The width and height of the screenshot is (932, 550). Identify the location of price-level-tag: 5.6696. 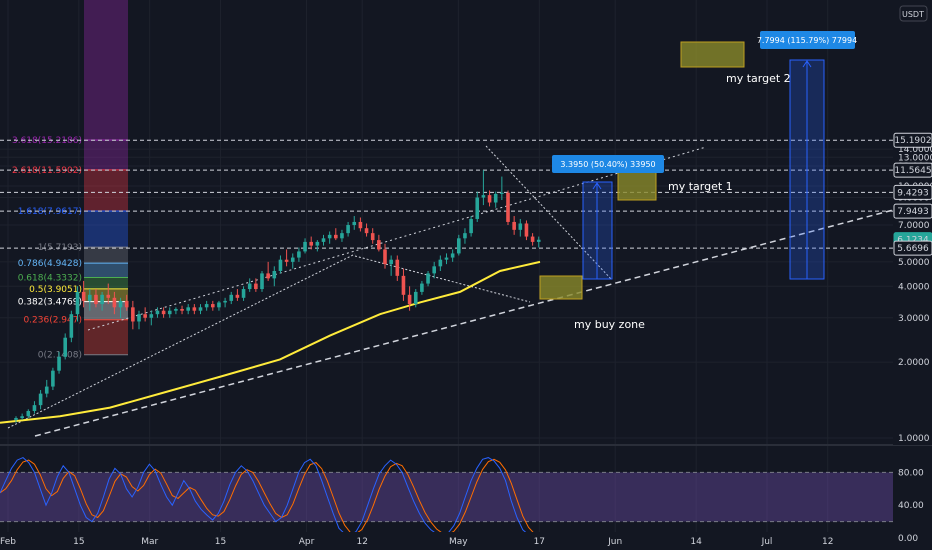
(912, 248).